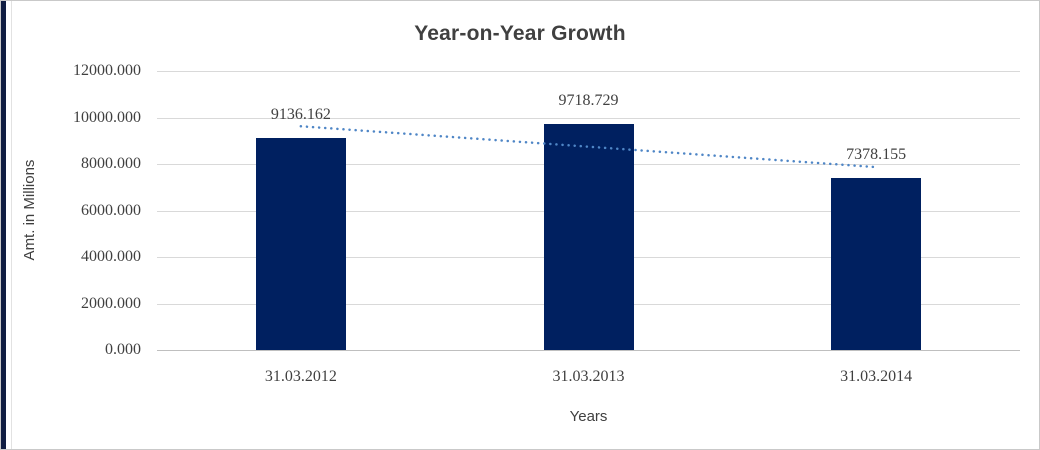 The image size is (1040, 450). Describe the element at coordinates (111, 163) in the screenshot. I see `y-tick-label: 8000.000` at that location.